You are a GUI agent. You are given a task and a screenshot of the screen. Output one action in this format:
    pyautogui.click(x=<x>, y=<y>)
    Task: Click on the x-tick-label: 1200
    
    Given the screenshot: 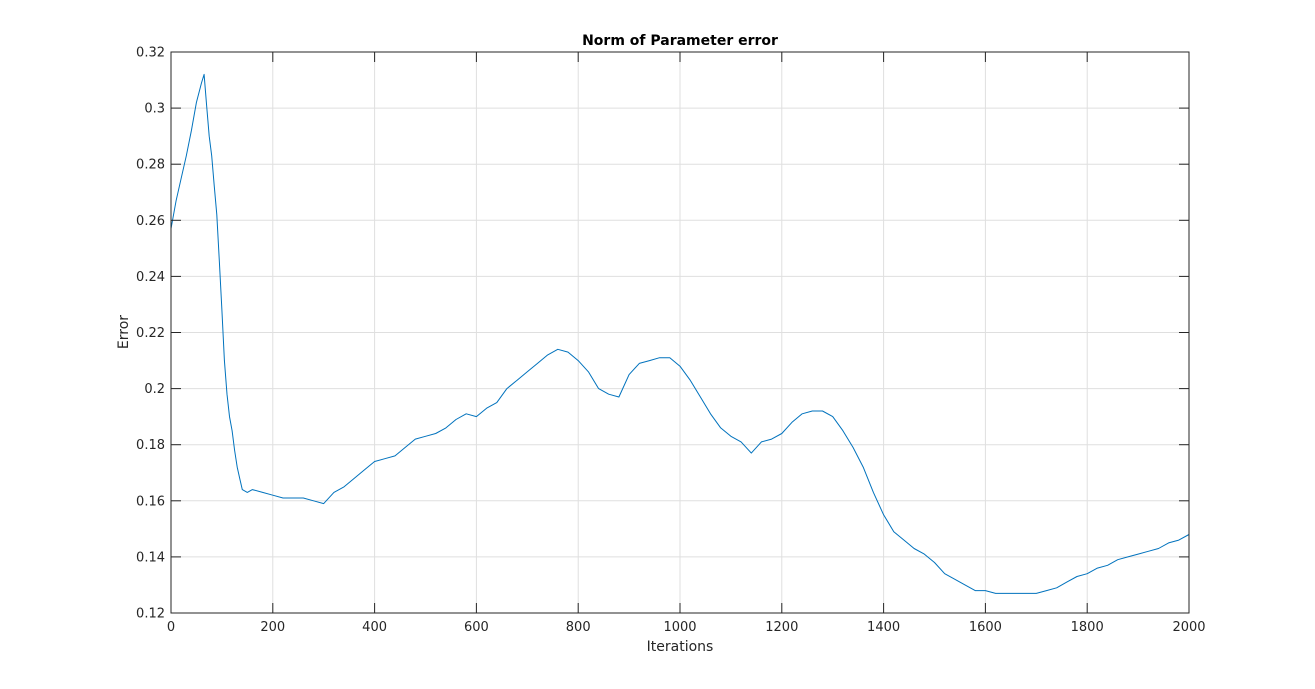 What is the action you would take?
    pyautogui.click(x=781, y=627)
    